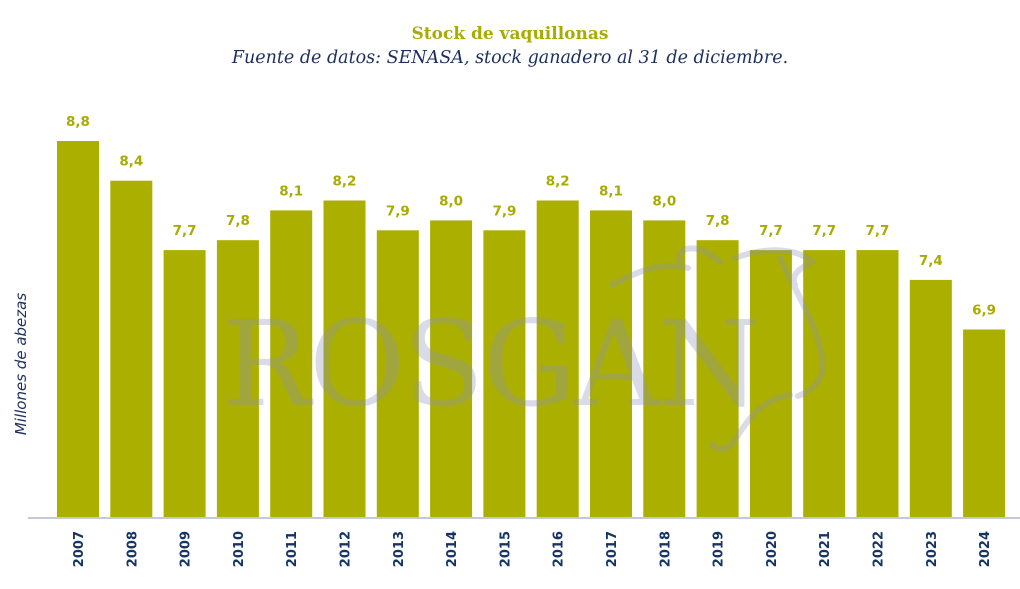 Image resolution: width=1020 pixels, height=589 pixels. What do you see at coordinates (504, 374) in the screenshot?
I see `bar-2015` at bounding box center [504, 374].